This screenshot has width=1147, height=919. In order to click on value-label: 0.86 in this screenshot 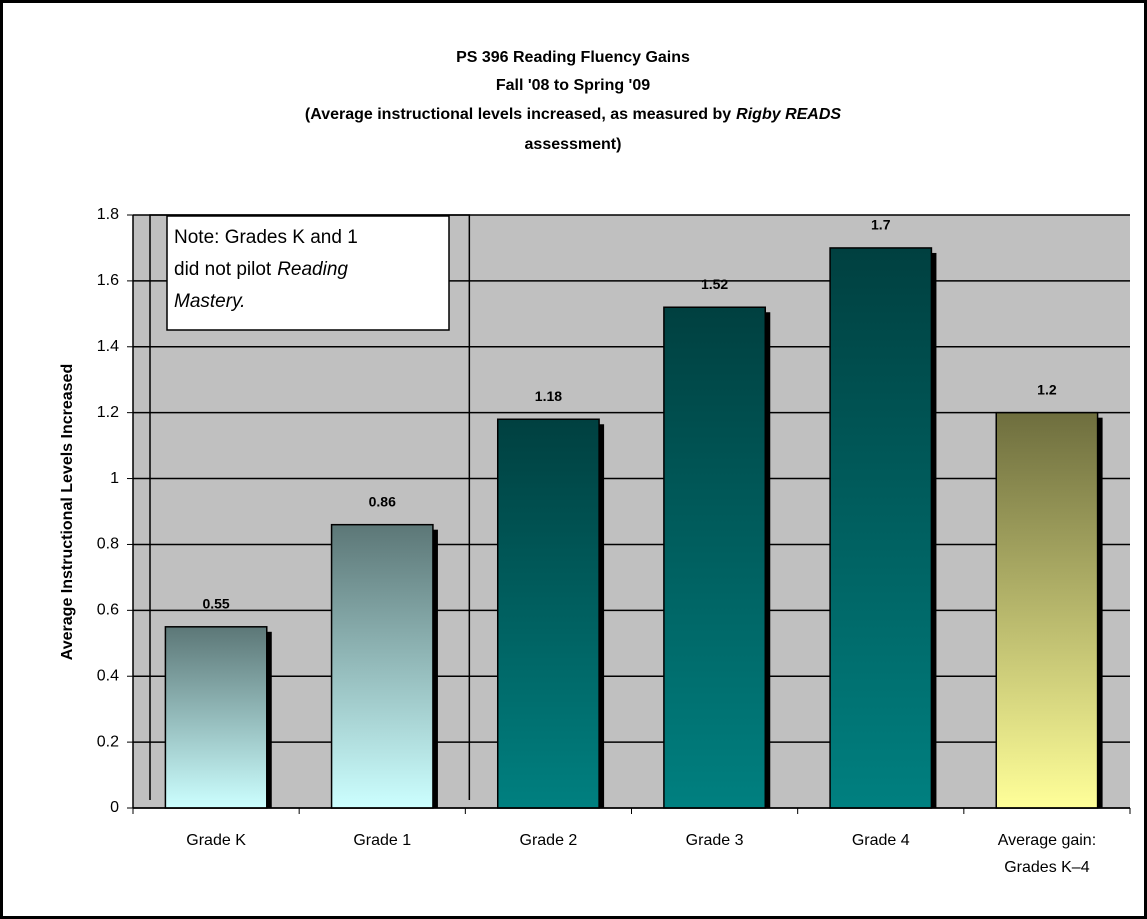, I will do `click(382, 501)`.